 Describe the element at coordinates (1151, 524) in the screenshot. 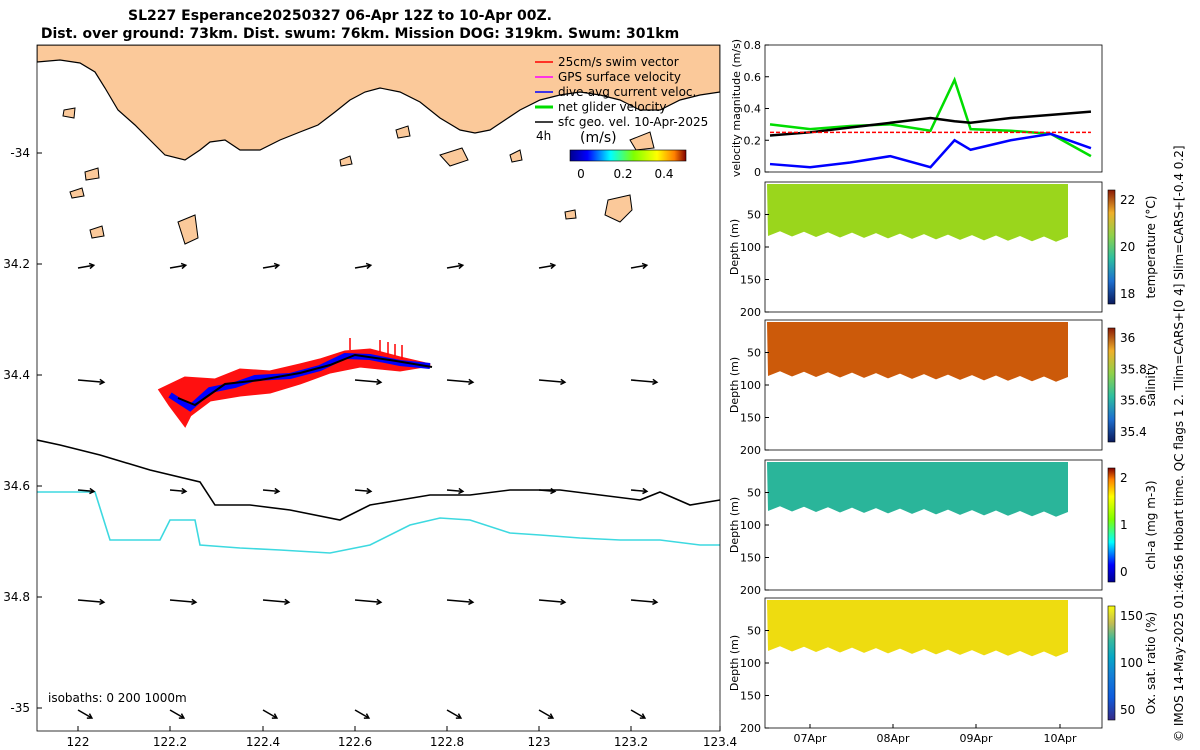

I see `colorbar-title: chl-a (mg m-3)` at that location.